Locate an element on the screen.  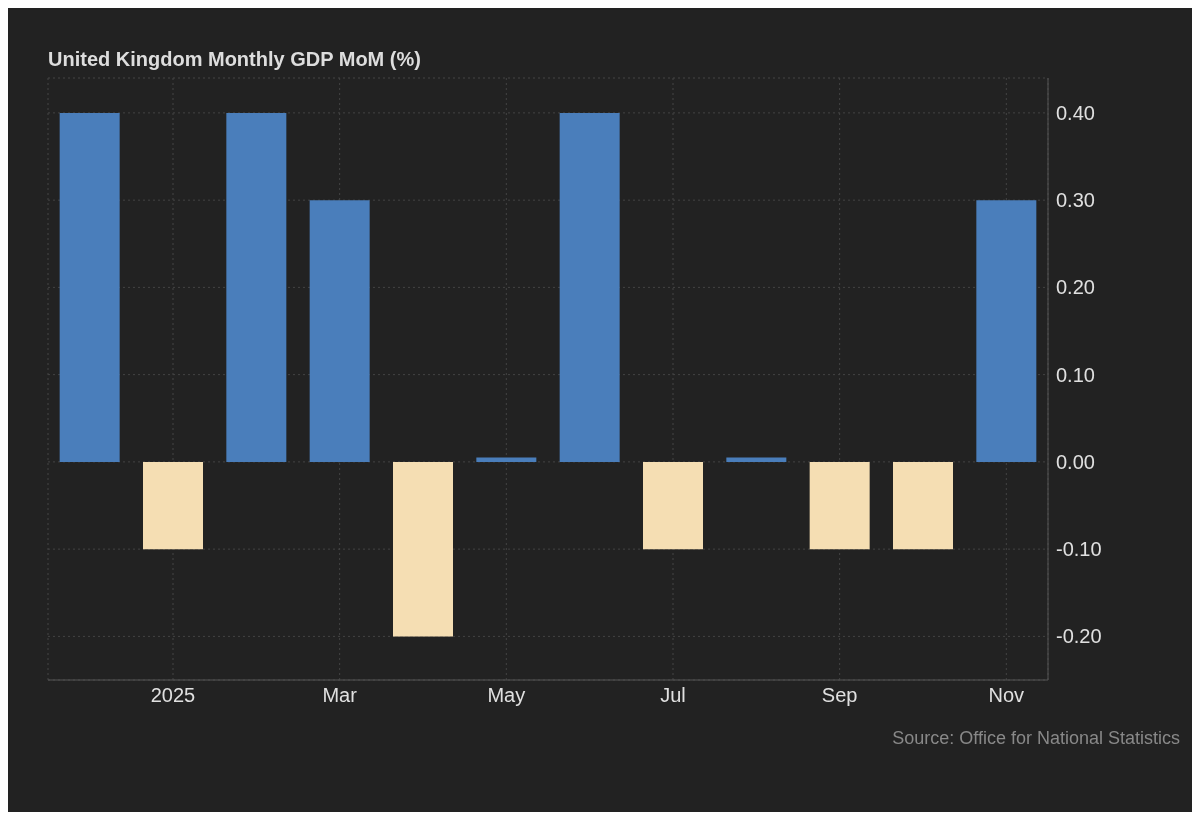
x-tick-label: May is located at coordinates (506, 695).